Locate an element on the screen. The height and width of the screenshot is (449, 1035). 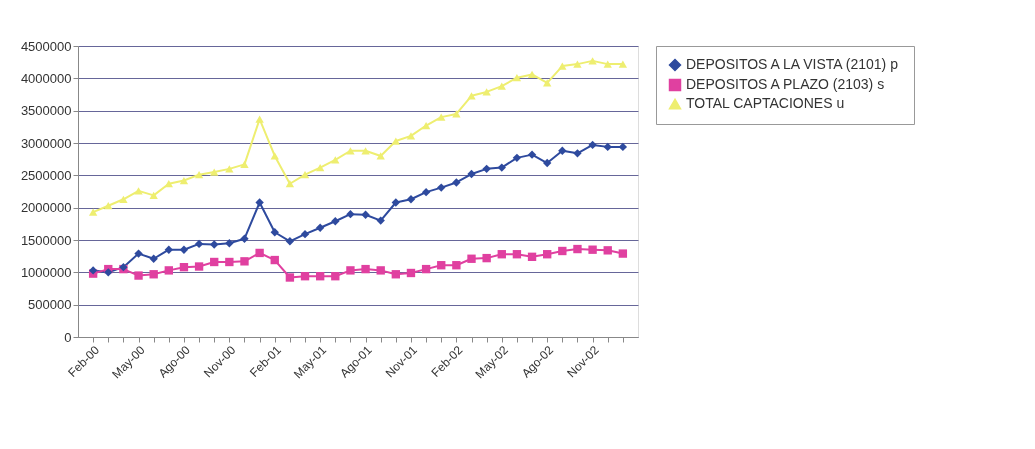
y-tick-label: 1000000 is located at coordinates (46, 272).